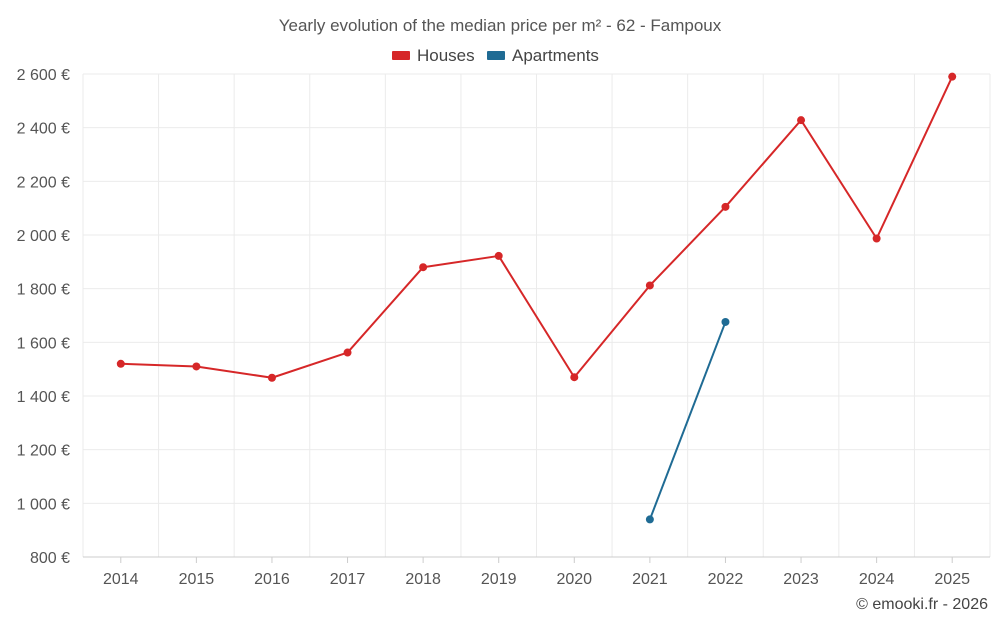  I want to click on y-tick-label: 2 600 €, so click(43, 75).